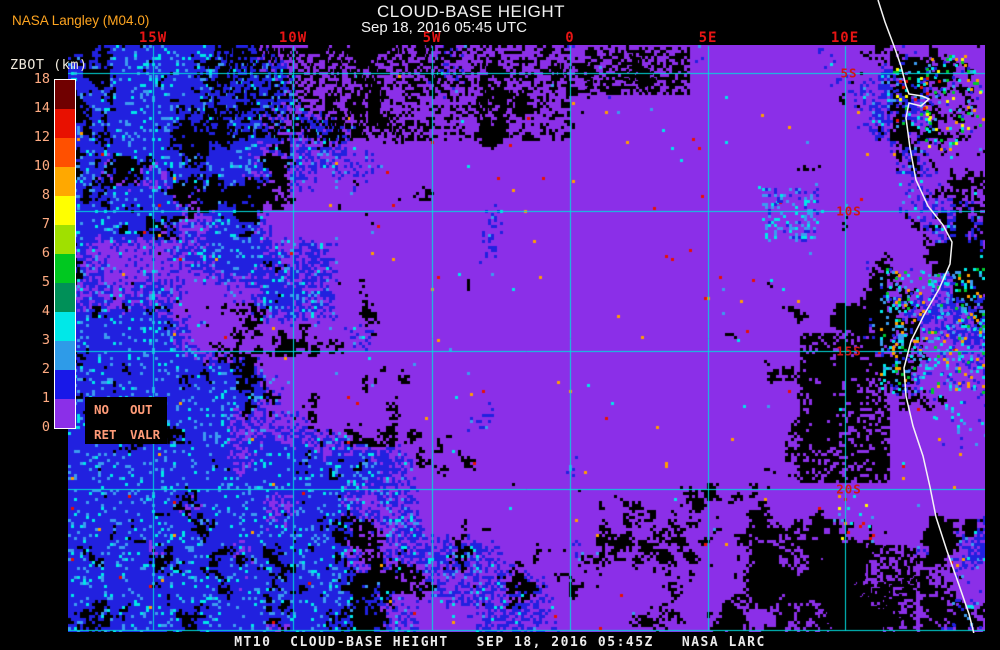  What do you see at coordinates (45, 369) in the screenshot?
I see `colorbar-tick-2: 2` at bounding box center [45, 369].